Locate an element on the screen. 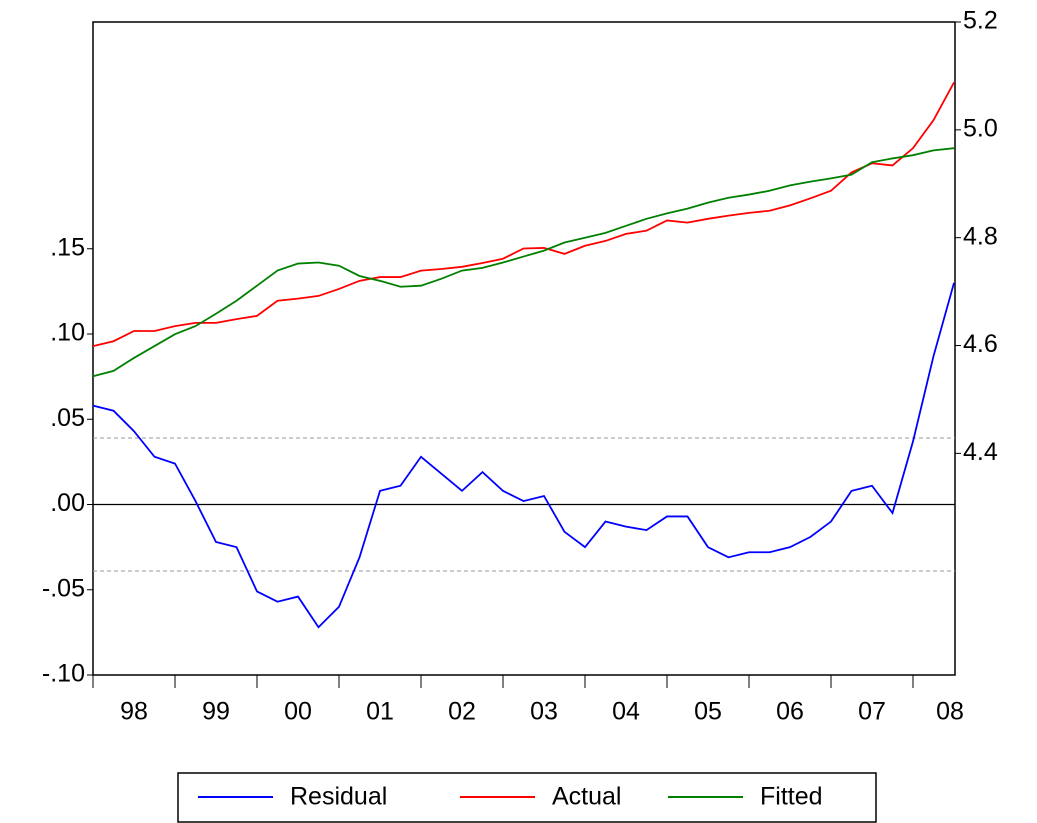 The height and width of the screenshot is (823, 1037). y-tick-label: .05 is located at coordinates (67, 418).